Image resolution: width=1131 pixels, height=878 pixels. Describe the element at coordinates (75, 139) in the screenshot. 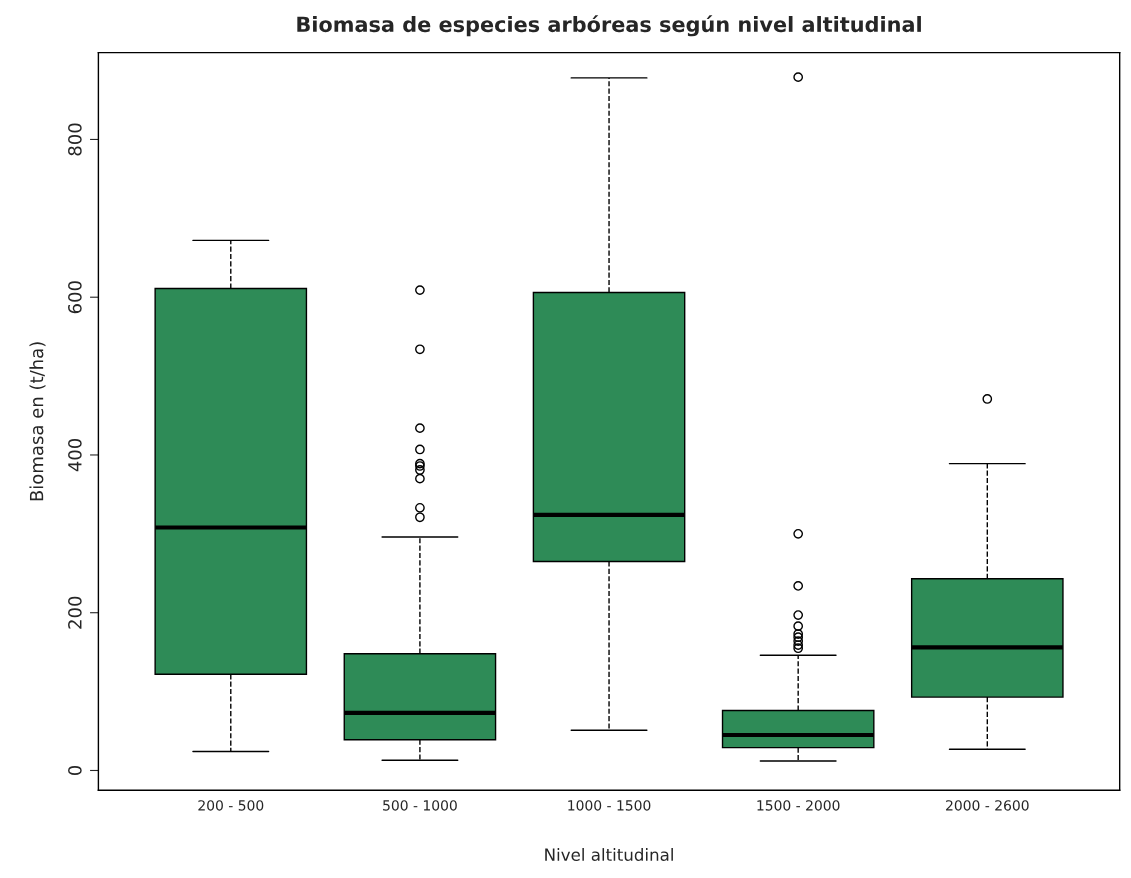

I see `y-tick-label: 800` at that location.